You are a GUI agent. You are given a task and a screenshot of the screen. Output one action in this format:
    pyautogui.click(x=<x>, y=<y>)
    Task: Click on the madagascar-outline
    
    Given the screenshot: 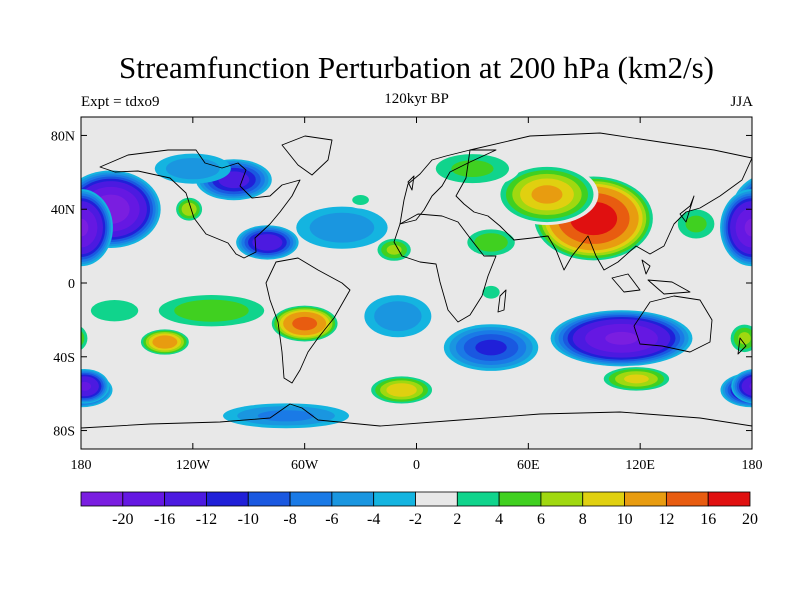 What is the action you would take?
    pyautogui.click(x=502, y=301)
    